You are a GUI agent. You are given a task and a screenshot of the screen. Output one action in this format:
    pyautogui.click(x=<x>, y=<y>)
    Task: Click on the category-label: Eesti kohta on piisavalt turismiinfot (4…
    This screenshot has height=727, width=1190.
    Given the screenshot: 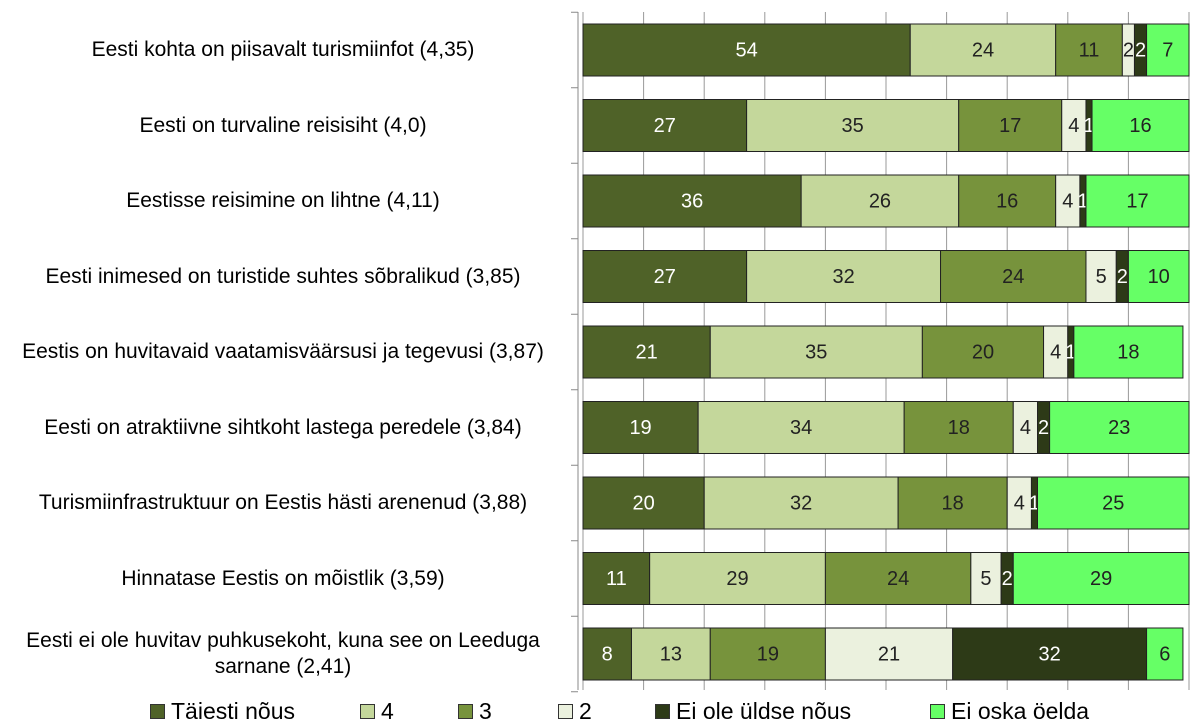 What is the action you would take?
    pyautogui.click(x=283, y=50)
    